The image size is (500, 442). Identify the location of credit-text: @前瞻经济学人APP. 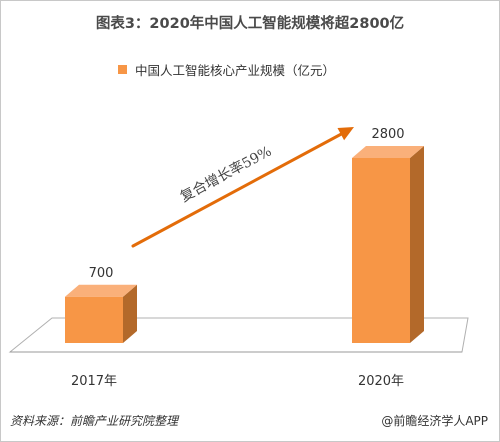
(434, 421).